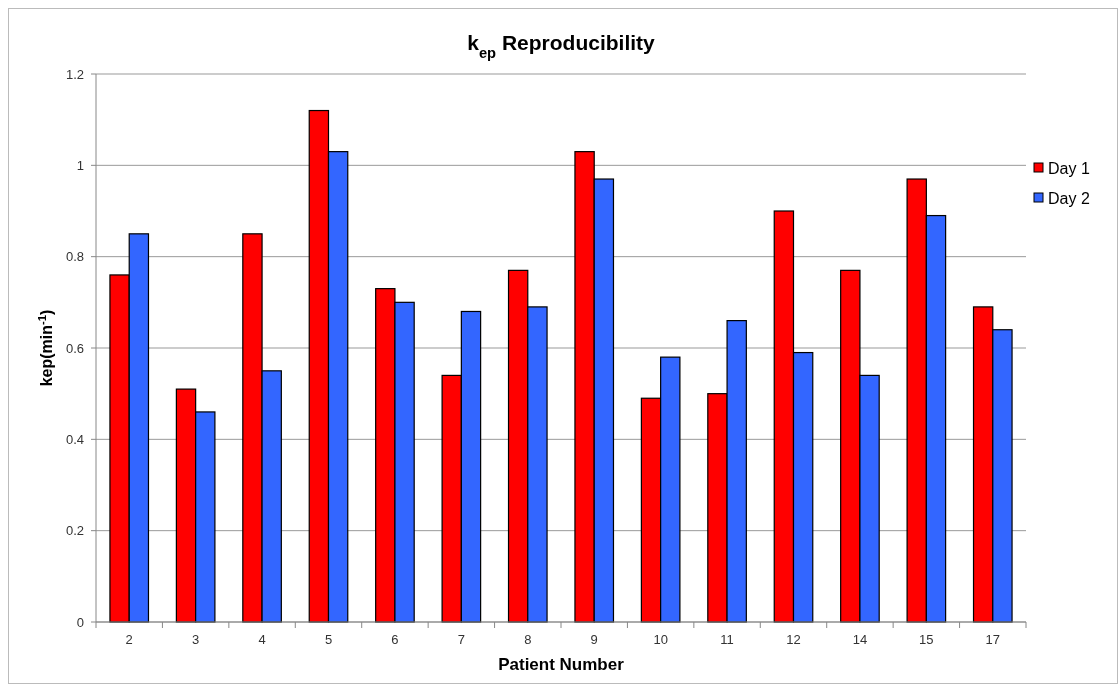 The image size is (1120, 684). What do you see at coordinates (561, 46) in the screenshot?
I see `chart-title: k$_{ep}$ Reproducibility` at bounding box center [561, 46].